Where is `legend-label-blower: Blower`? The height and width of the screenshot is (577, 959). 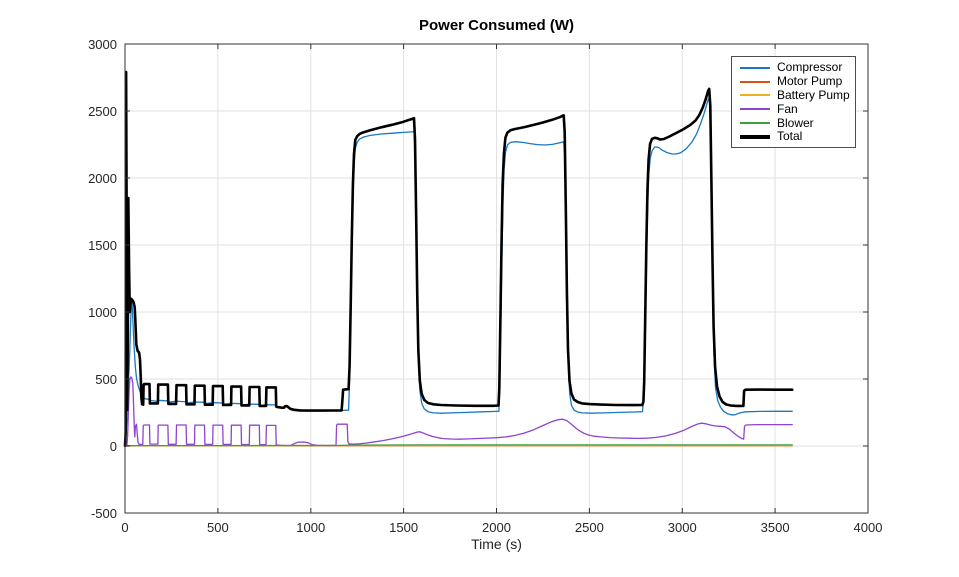
legend-label-blower: Blower is located at coordinates (795, 122).